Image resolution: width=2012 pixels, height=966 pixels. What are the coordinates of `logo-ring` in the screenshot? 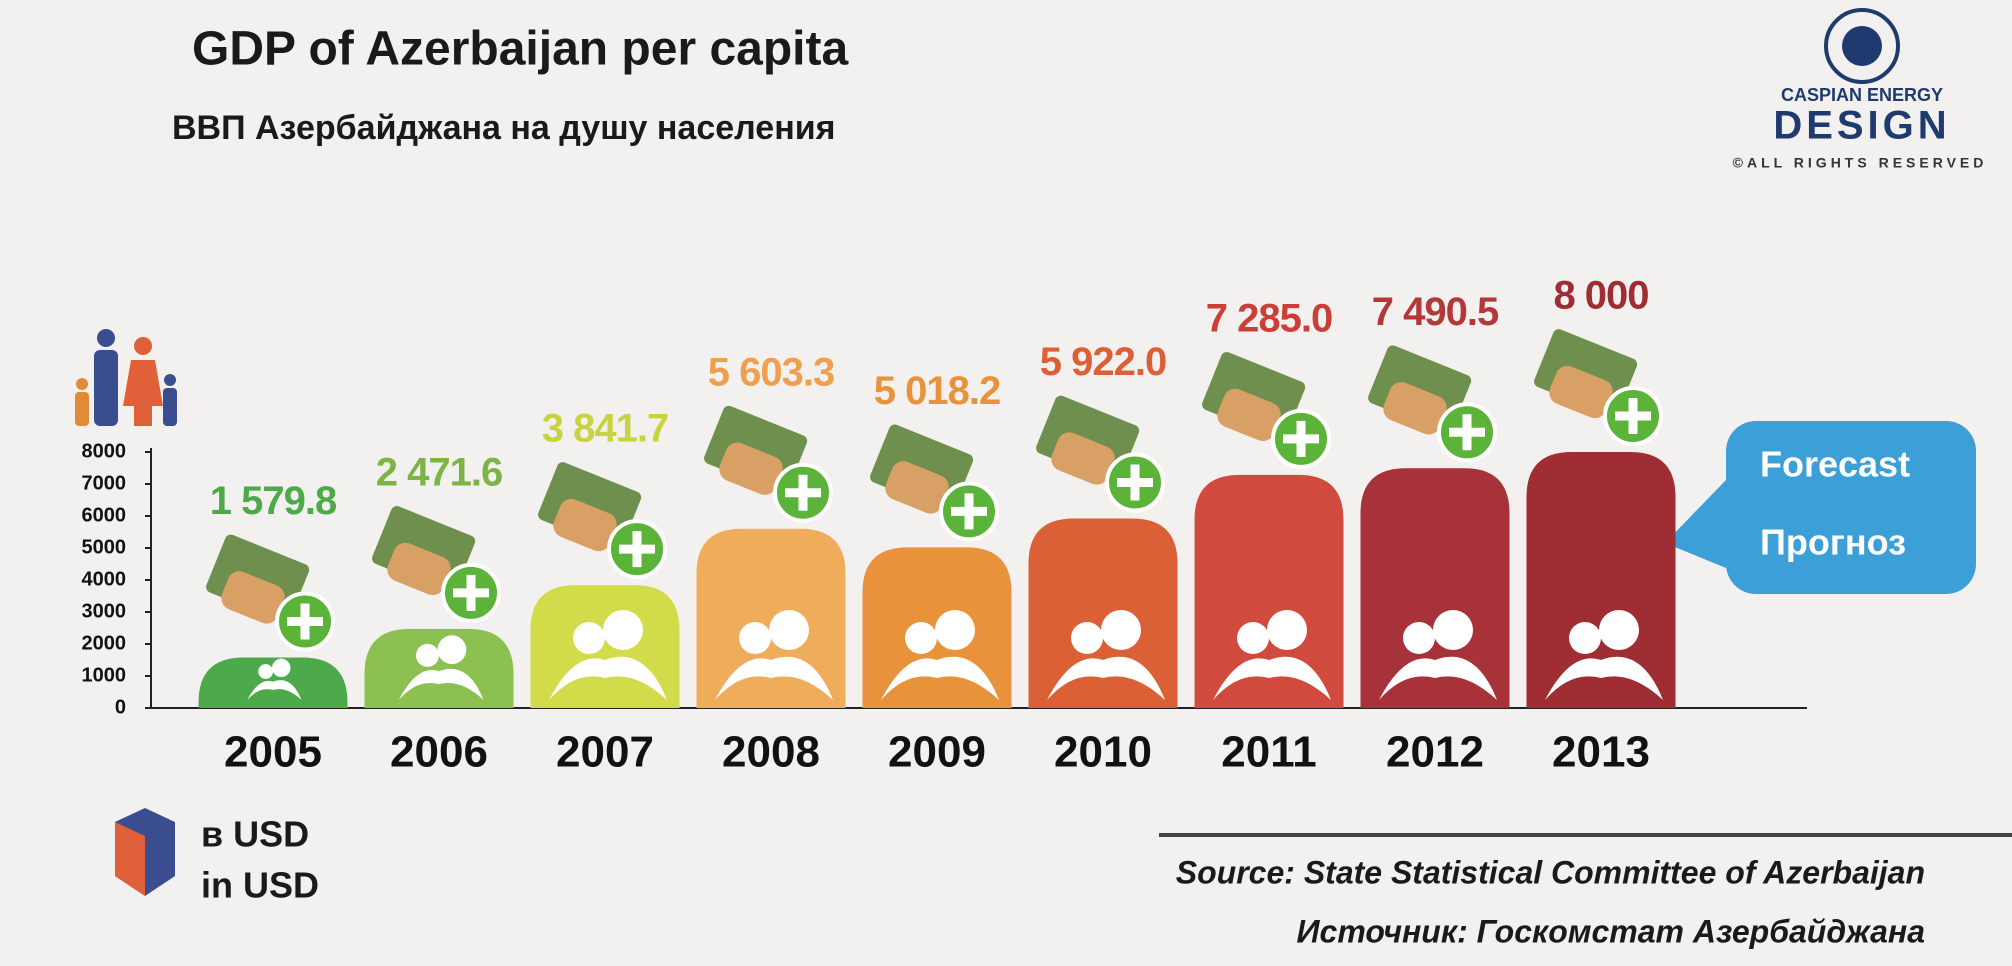 It's located at (1862, 46).